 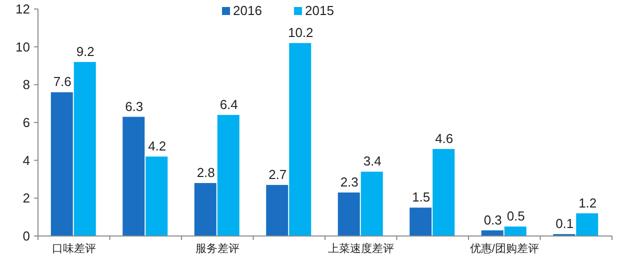 I want to click on x-tick-label: 服务差评, so click(x=217, y=249).